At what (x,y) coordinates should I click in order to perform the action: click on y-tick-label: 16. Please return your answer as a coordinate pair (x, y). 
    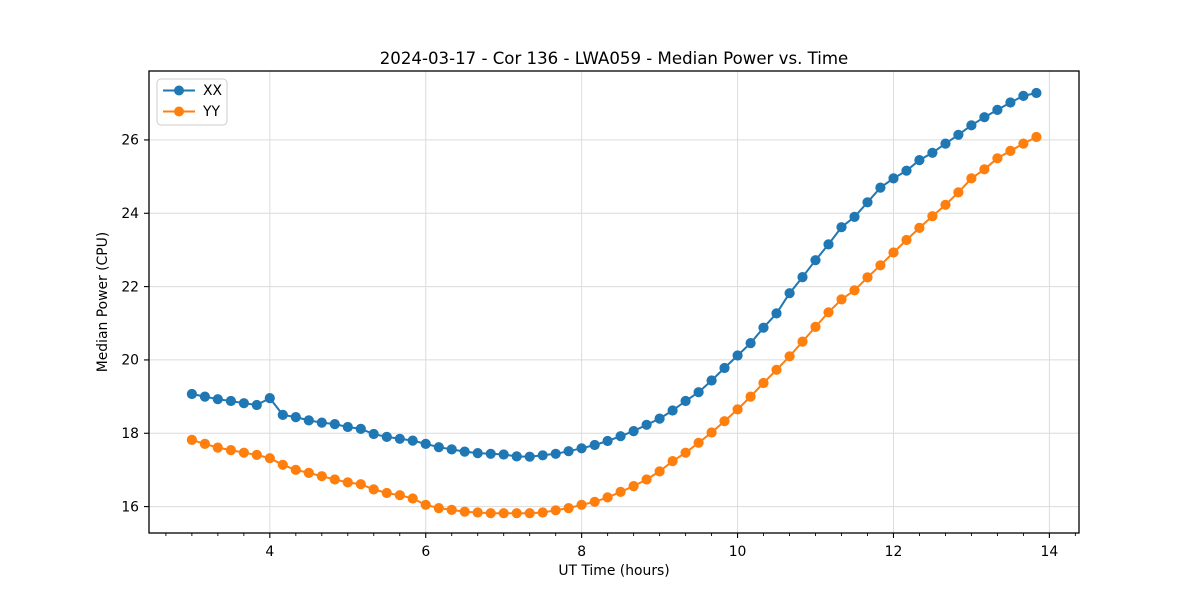
    Looking at the image, I should click on (130, 507).